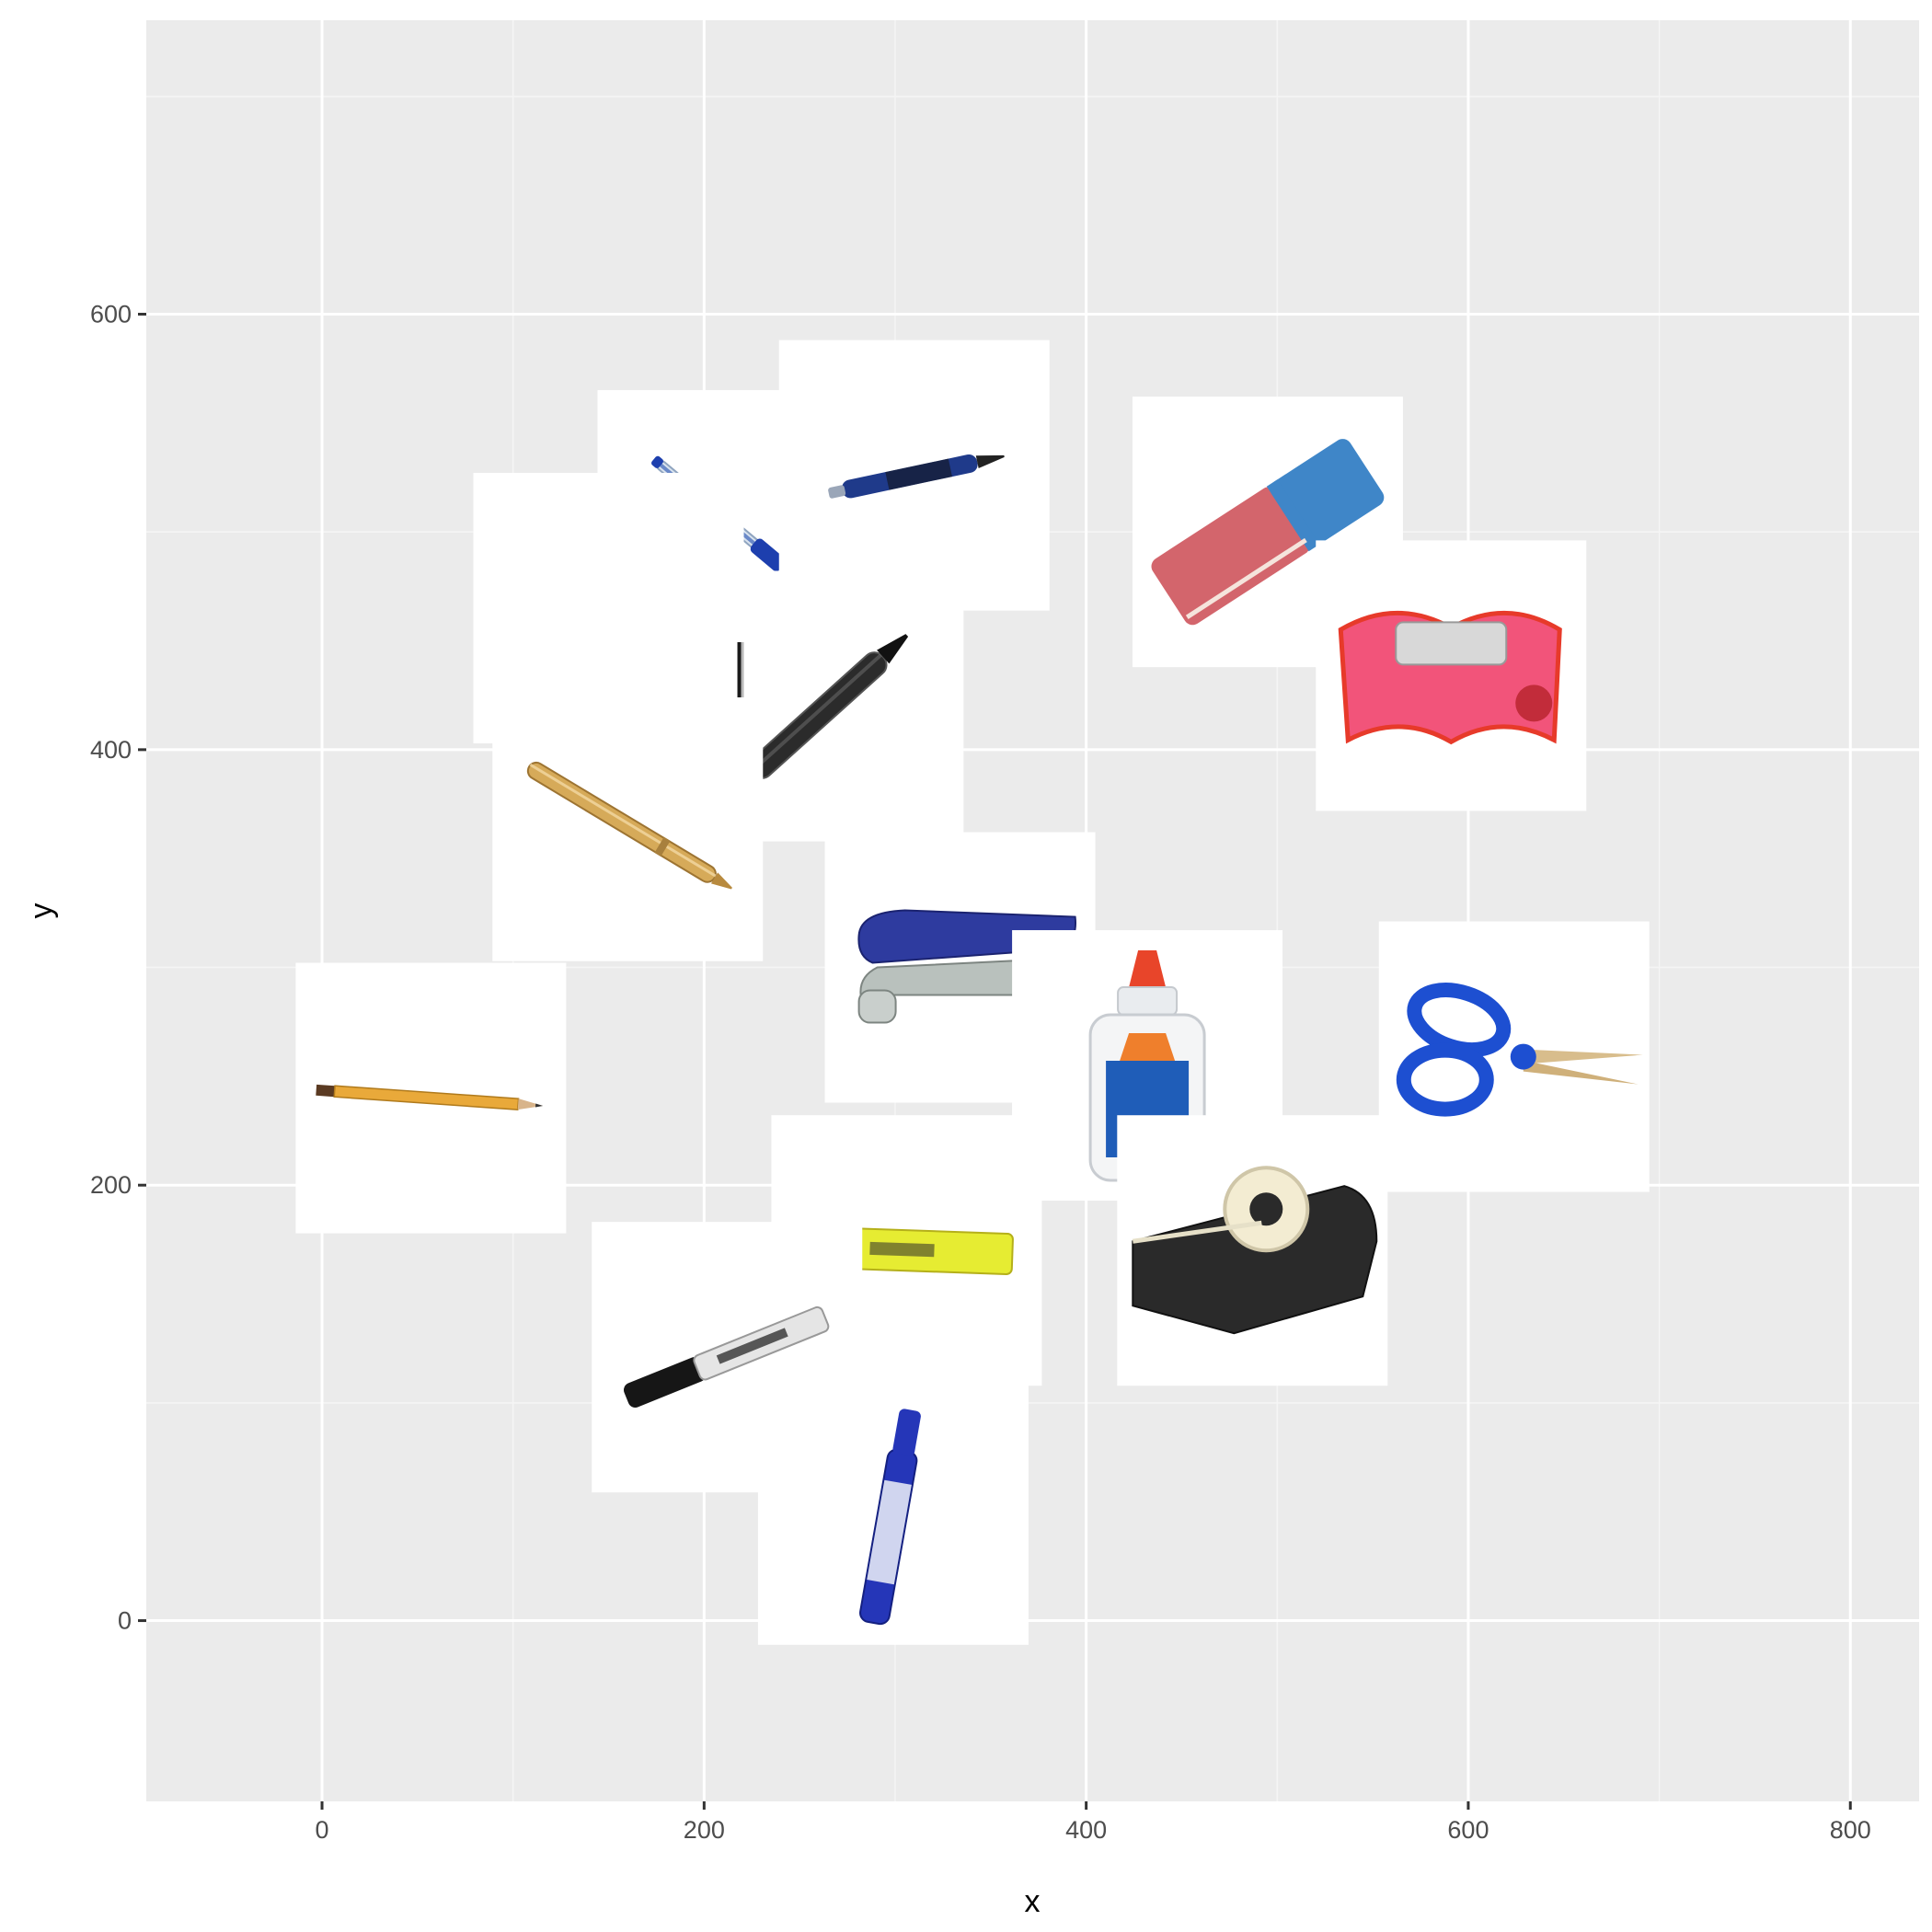 The width and height of the screenshot is (1932, 1932). What do you see at coordinates (1451, 675) in the screenshot?
I see `pencil-sharpener-icon` at bounding box center [1451, 675].